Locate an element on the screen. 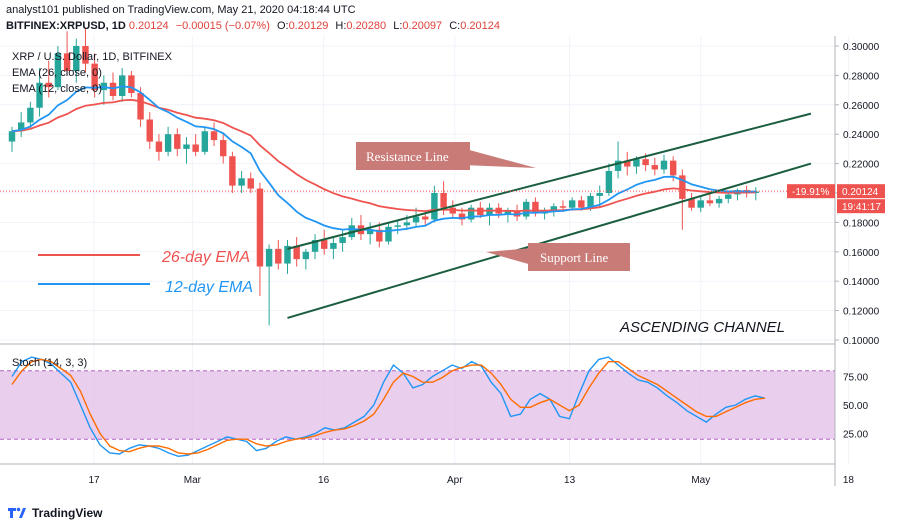 Image resolution: width=900 pixels, height=527 pixels. time-tick-label: Mar is located at coordinates (193, 480).